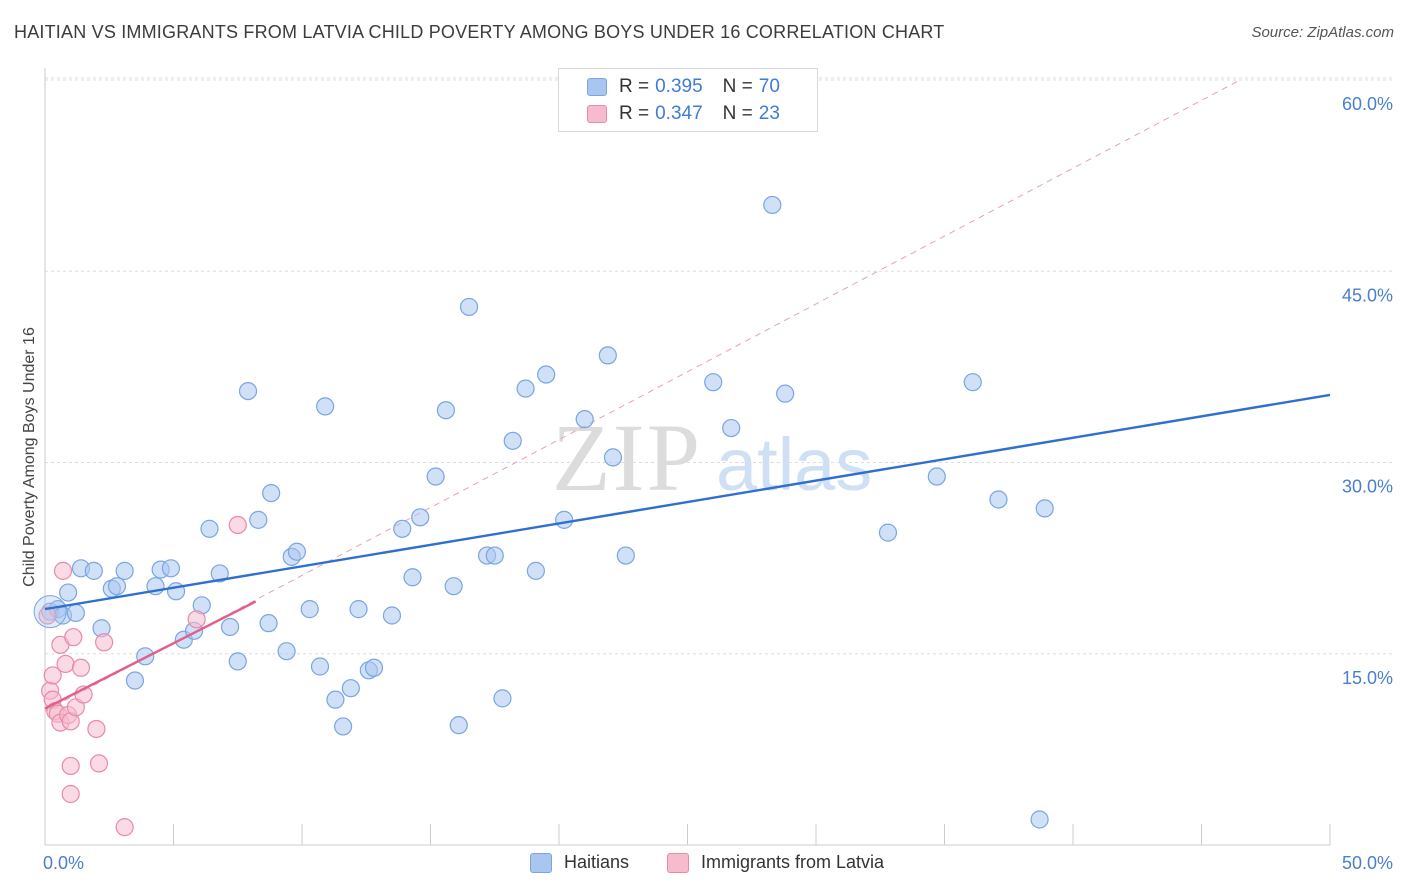 The image size is (1406, 892). I want to click on legend-label-haitians: Haitians, so click(597, 862).